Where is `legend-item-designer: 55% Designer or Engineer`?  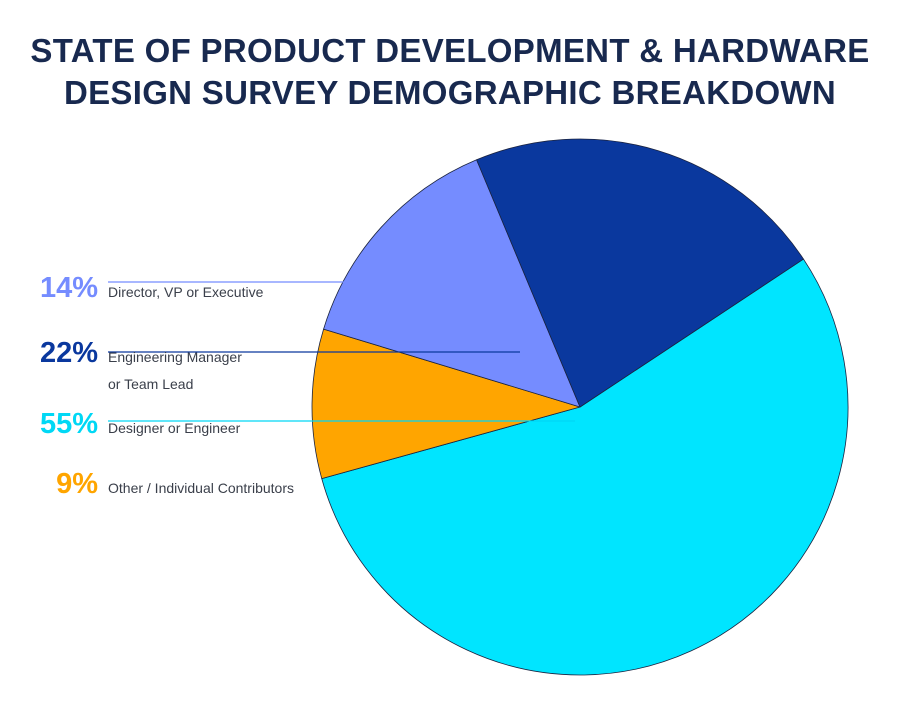
legend-item-designer: 55% Designer or Engineer is located at coordinates (307, 424).